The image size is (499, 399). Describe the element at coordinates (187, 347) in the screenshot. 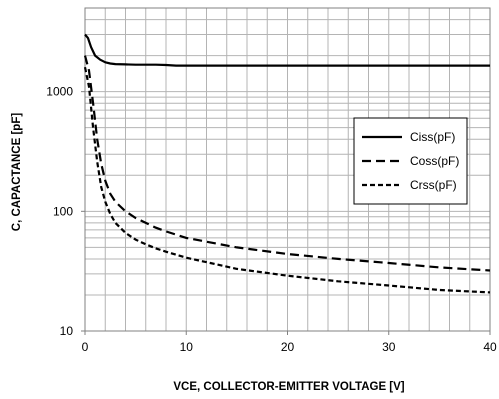

I see `x-tick-label: 10` at that location.